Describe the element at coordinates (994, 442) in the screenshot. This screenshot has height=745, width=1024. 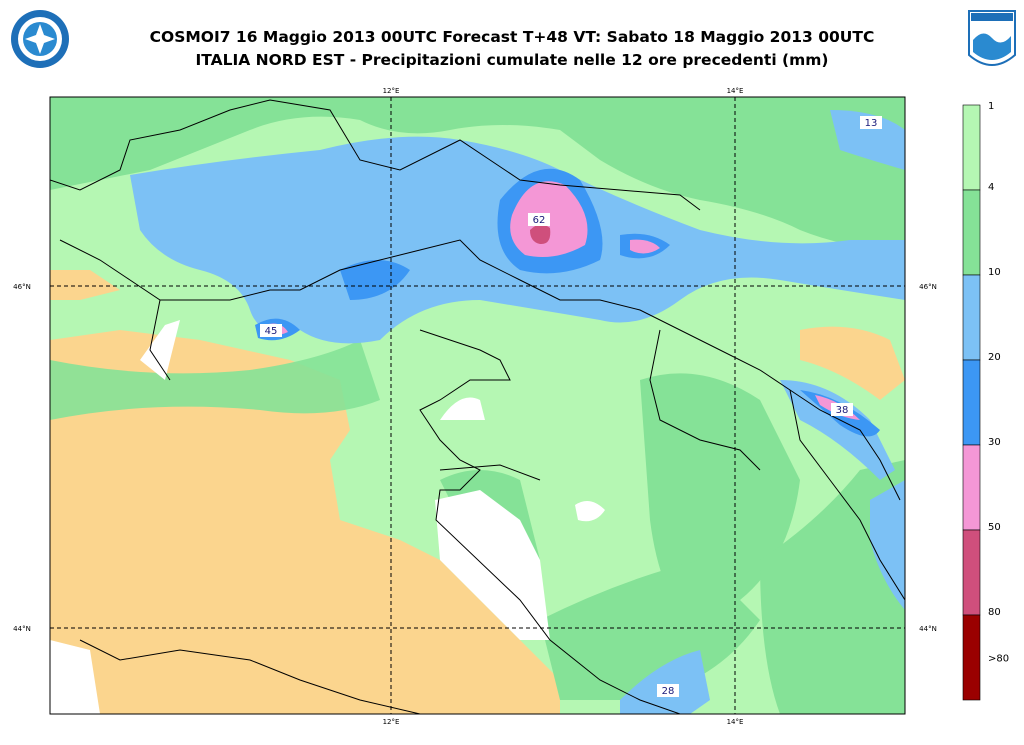
I see `colorbar-label: 30` at that location.